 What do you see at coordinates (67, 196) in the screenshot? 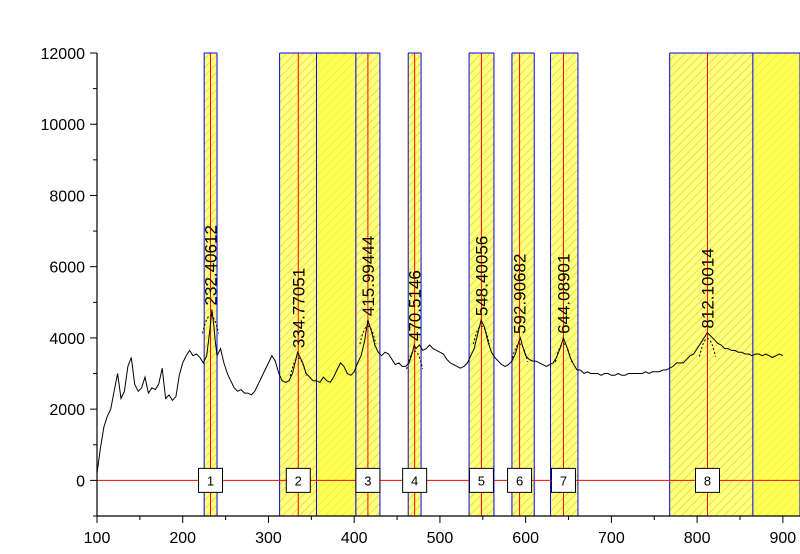
I see `y-tick-label: 8000` at bounding box center [67, 196].